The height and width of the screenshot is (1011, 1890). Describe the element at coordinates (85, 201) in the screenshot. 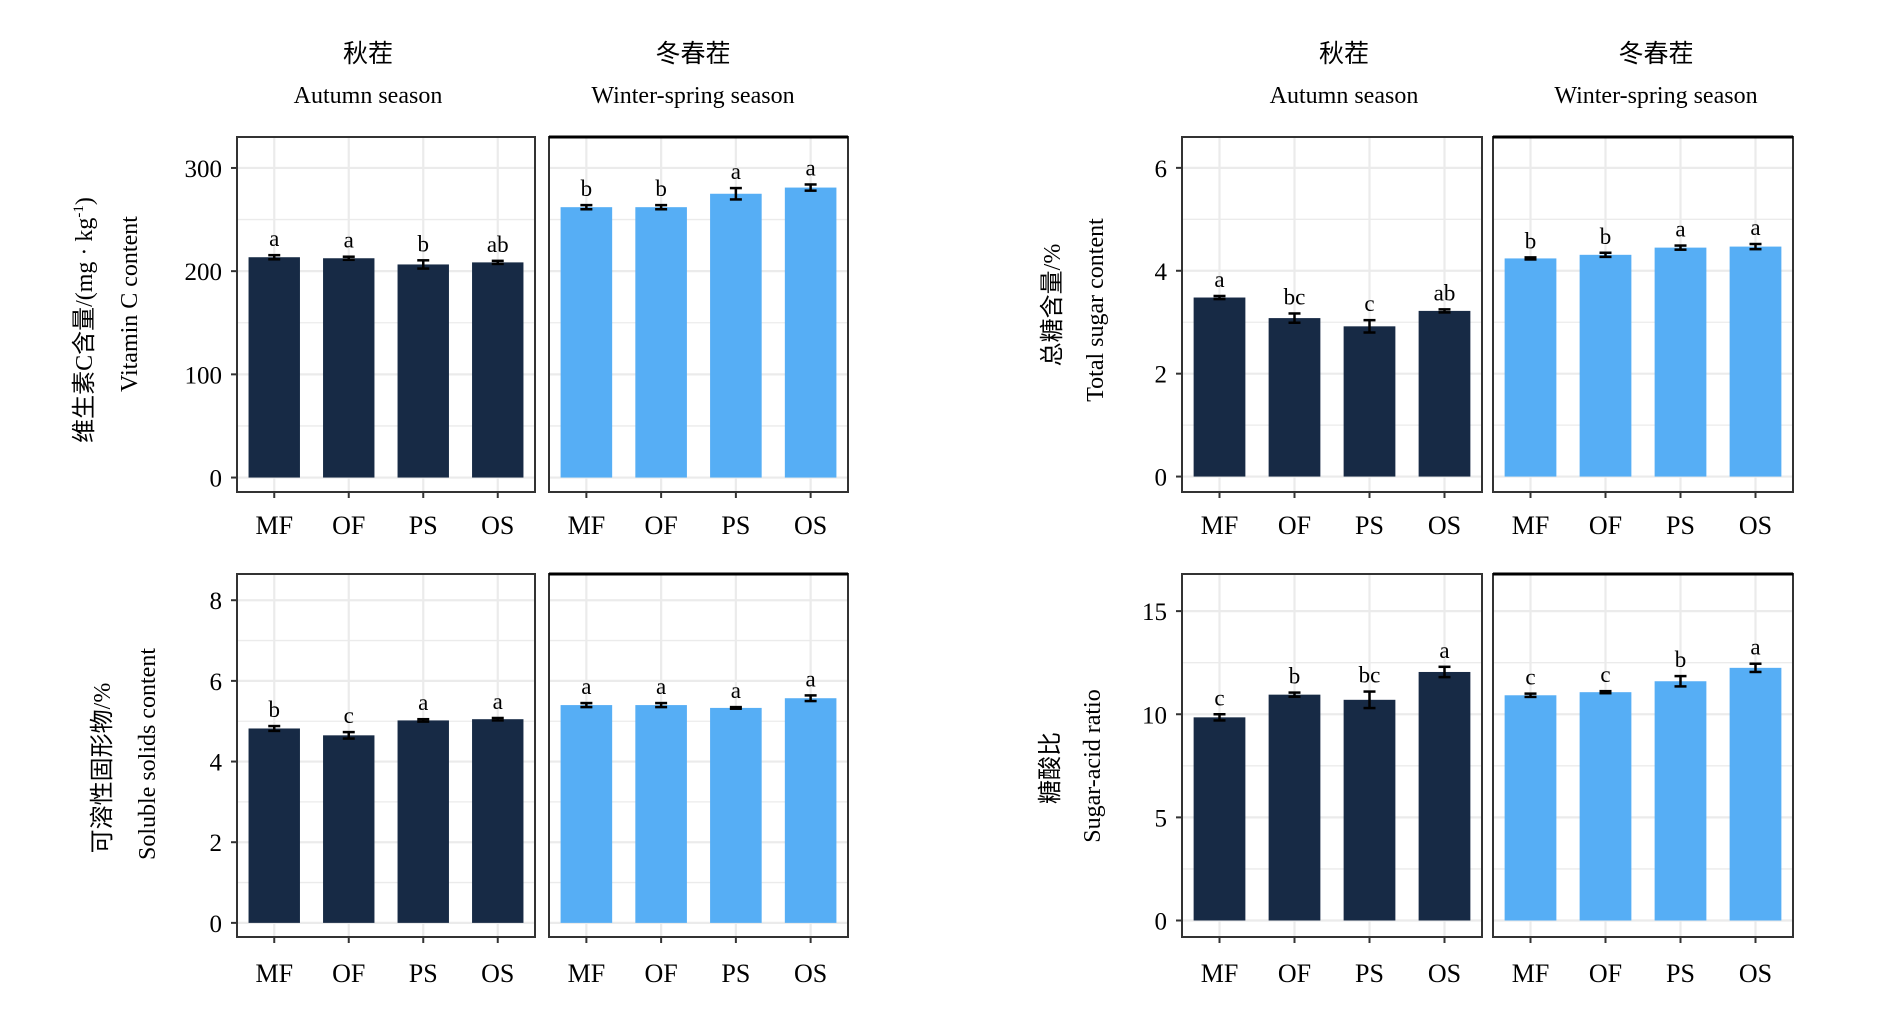

I see `y-axis-title-vitc-close: )` at that location.